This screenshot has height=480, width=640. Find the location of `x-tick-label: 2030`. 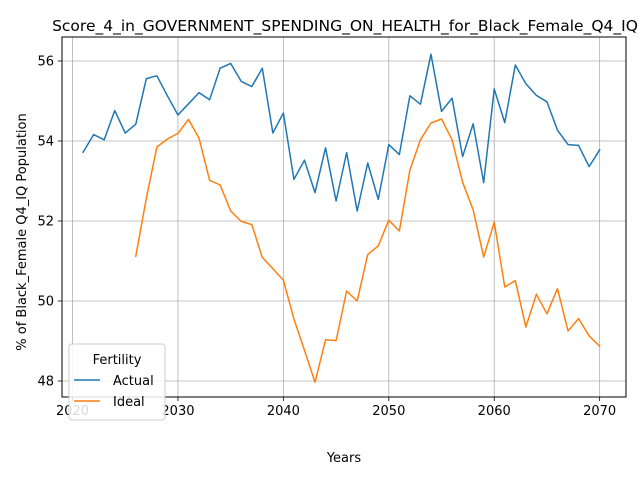

x-tick-label: 2030 is located at coordinates (177, 411).